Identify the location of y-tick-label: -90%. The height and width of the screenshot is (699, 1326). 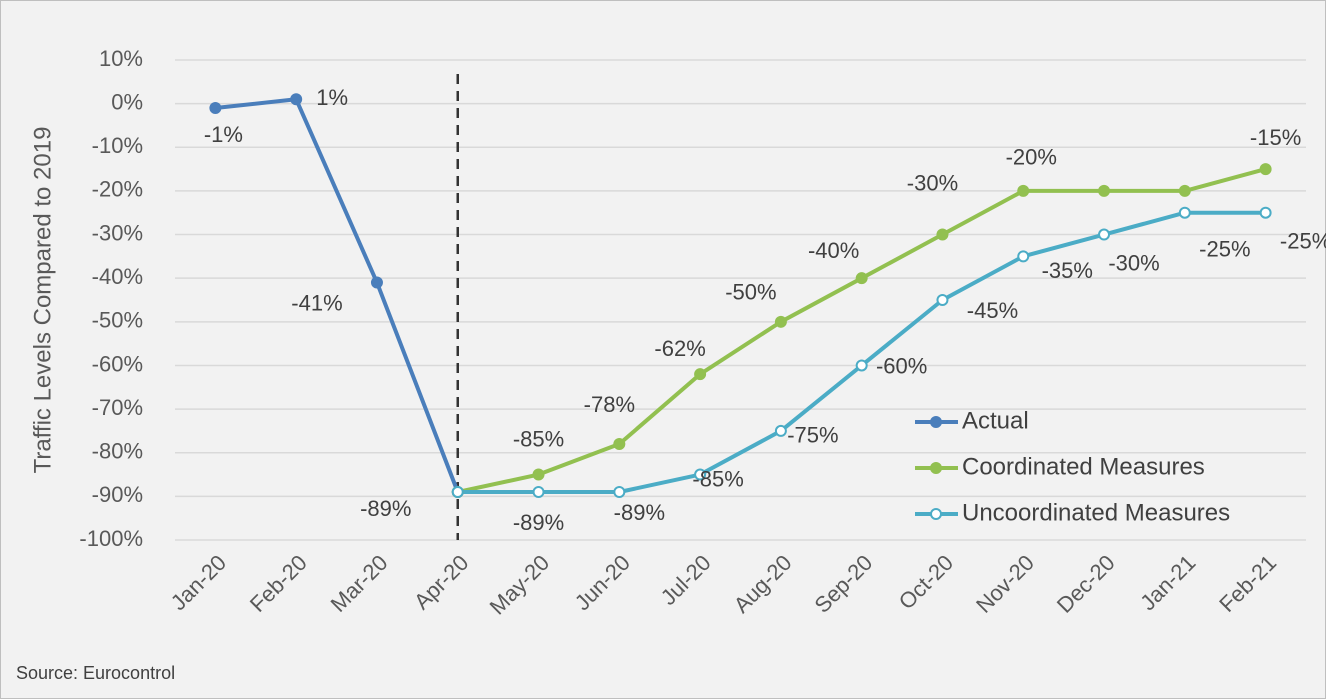
(117, 494).